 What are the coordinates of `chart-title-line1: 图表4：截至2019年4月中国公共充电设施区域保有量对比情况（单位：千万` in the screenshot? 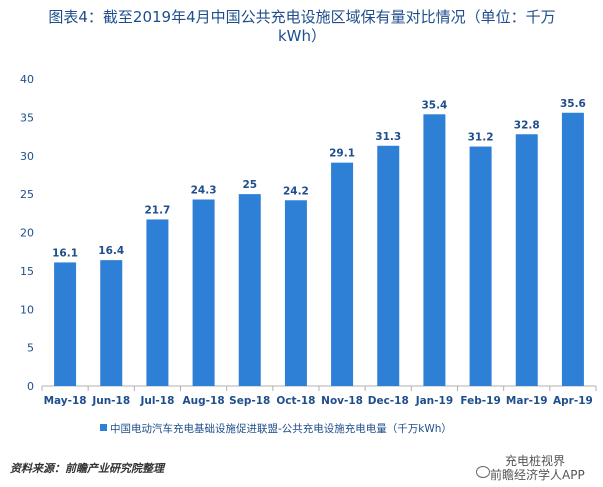 It's located at (302, 17).